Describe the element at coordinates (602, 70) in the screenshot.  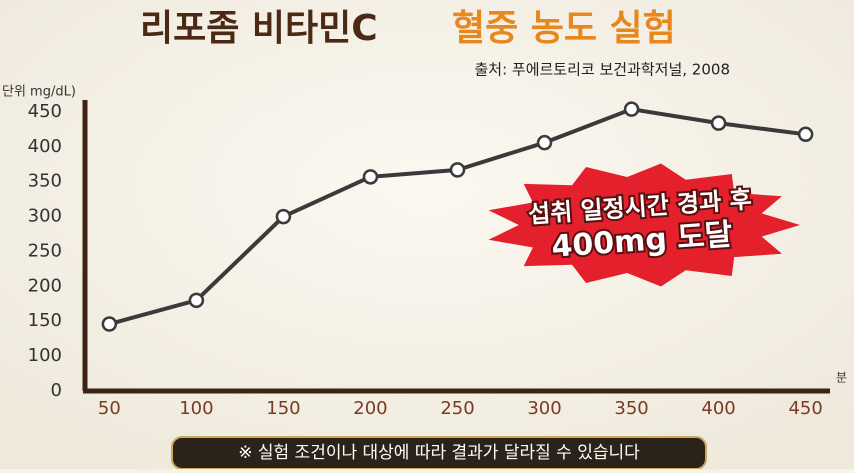
I see `source: 출처: 푸에르토리코 보건과학저널, 2008` at that location.